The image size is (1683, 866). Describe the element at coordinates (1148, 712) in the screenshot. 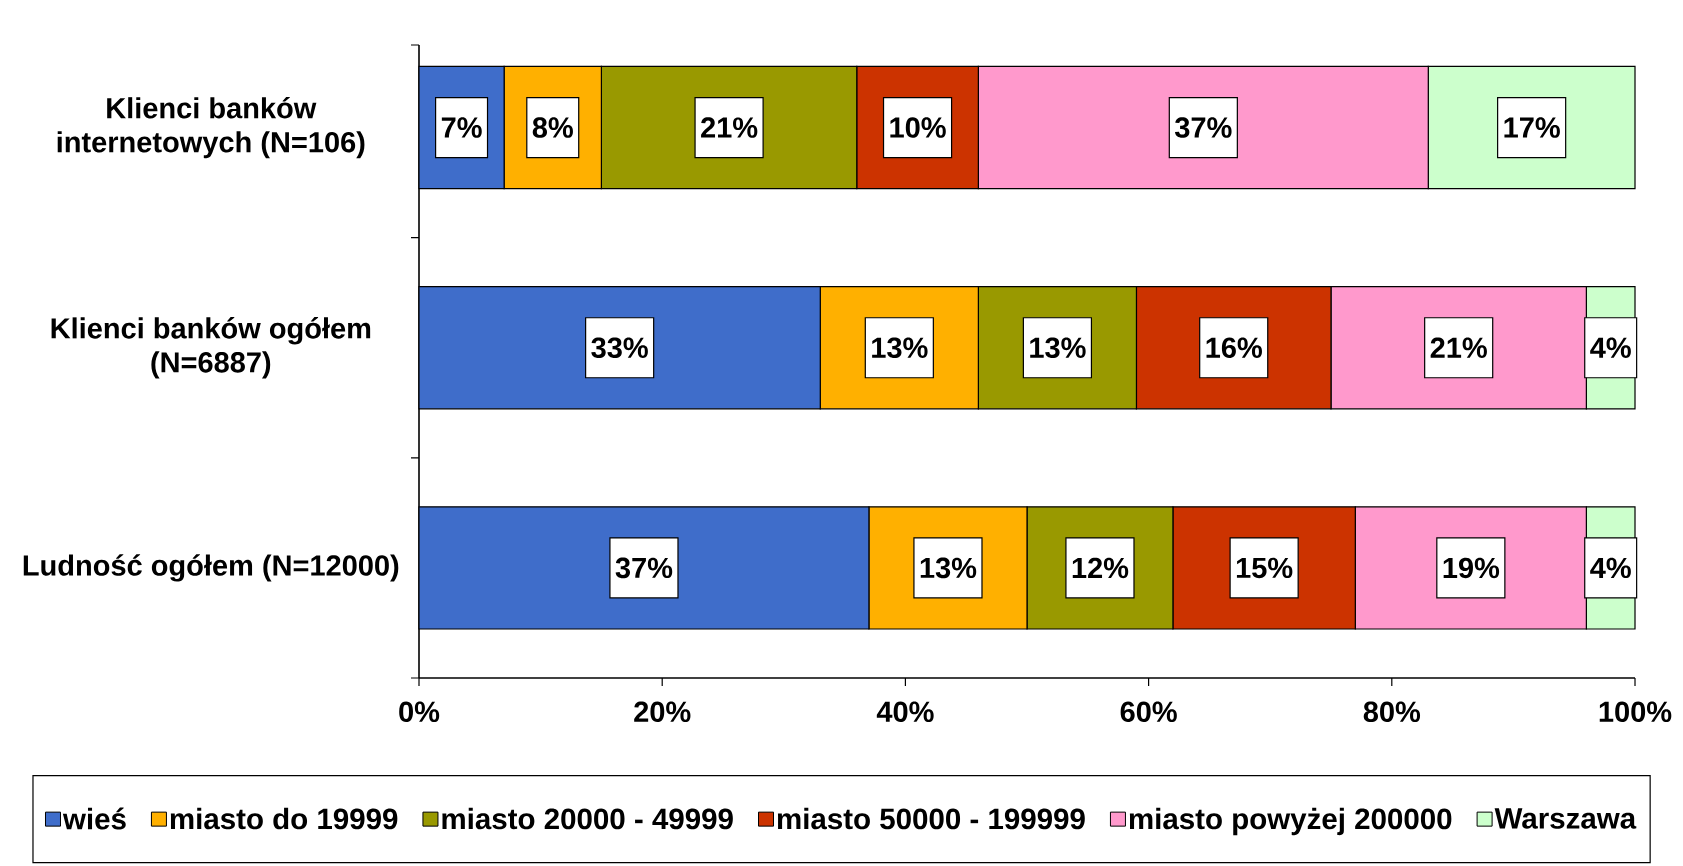

I see `x-tick-label: 60%` at that location.